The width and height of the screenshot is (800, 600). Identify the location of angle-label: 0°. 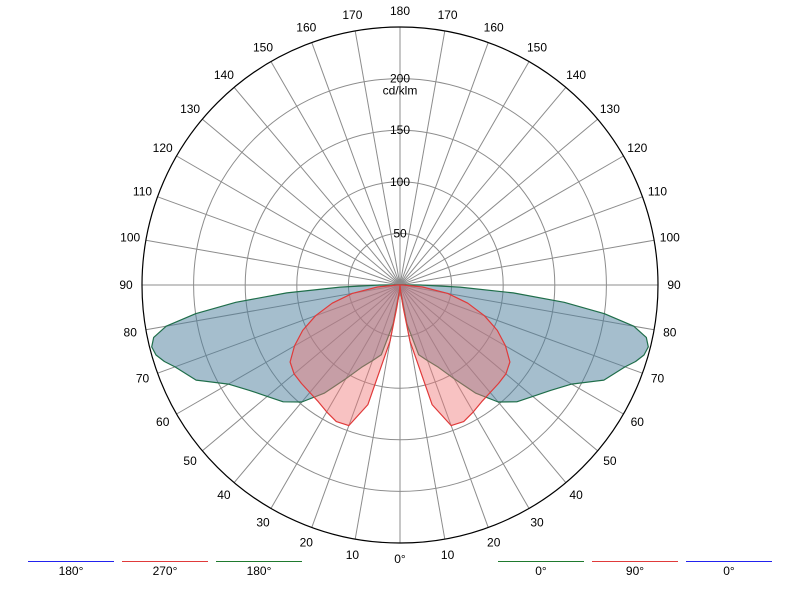
(400, 559).